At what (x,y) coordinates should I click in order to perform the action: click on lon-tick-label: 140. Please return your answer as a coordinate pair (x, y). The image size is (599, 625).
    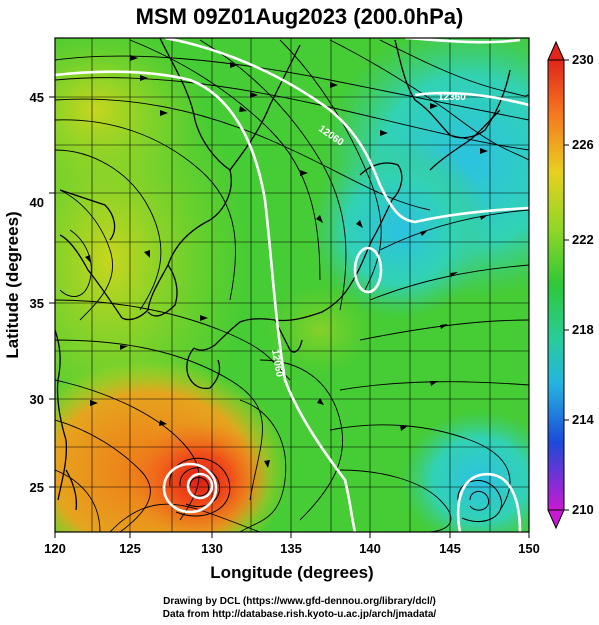
    Looking at the image, I should click on (370, 548).